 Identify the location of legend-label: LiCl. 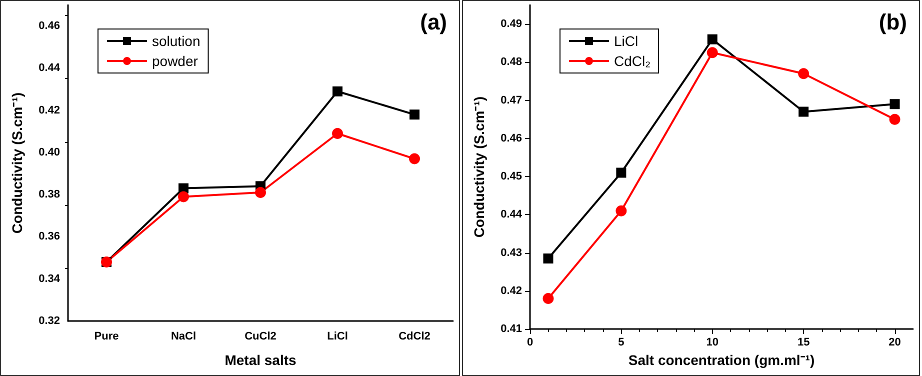
(626, 41).